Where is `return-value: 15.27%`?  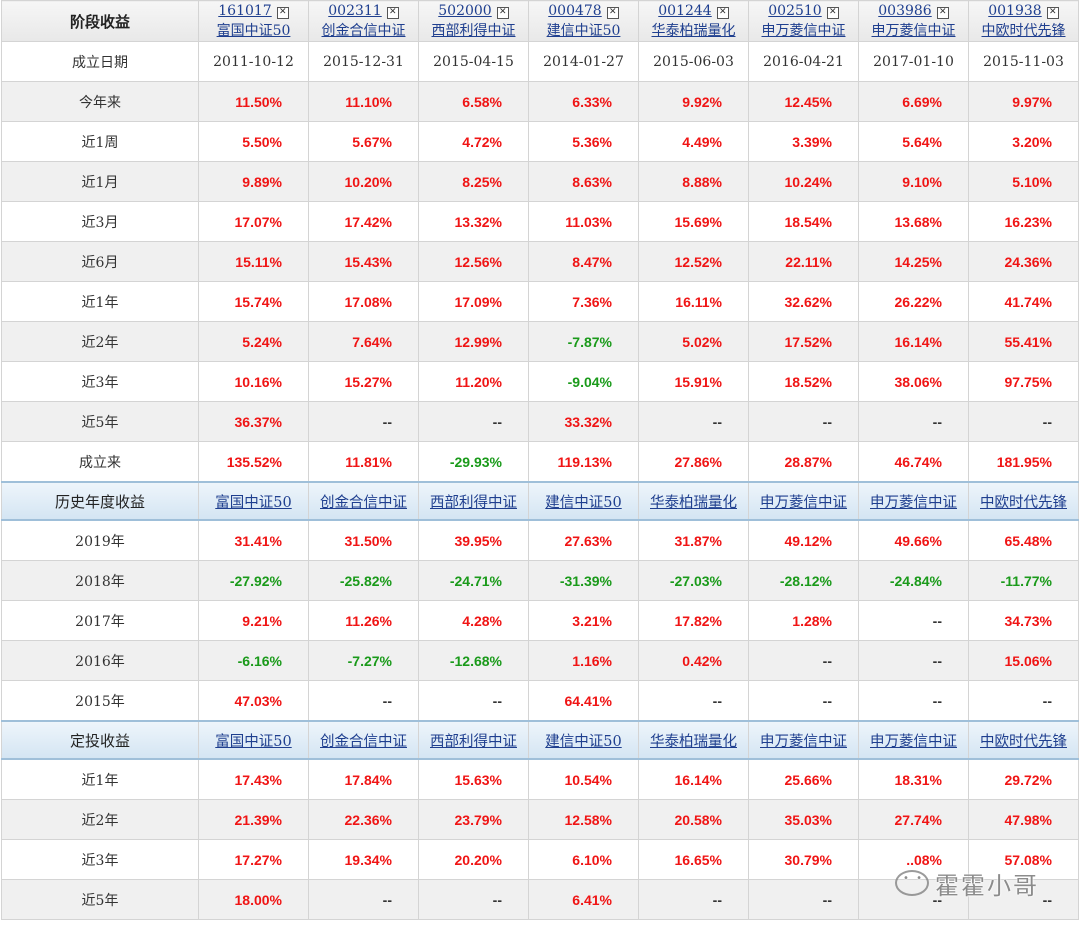
return-value: 15.27% is located at coordinates (363, 381).